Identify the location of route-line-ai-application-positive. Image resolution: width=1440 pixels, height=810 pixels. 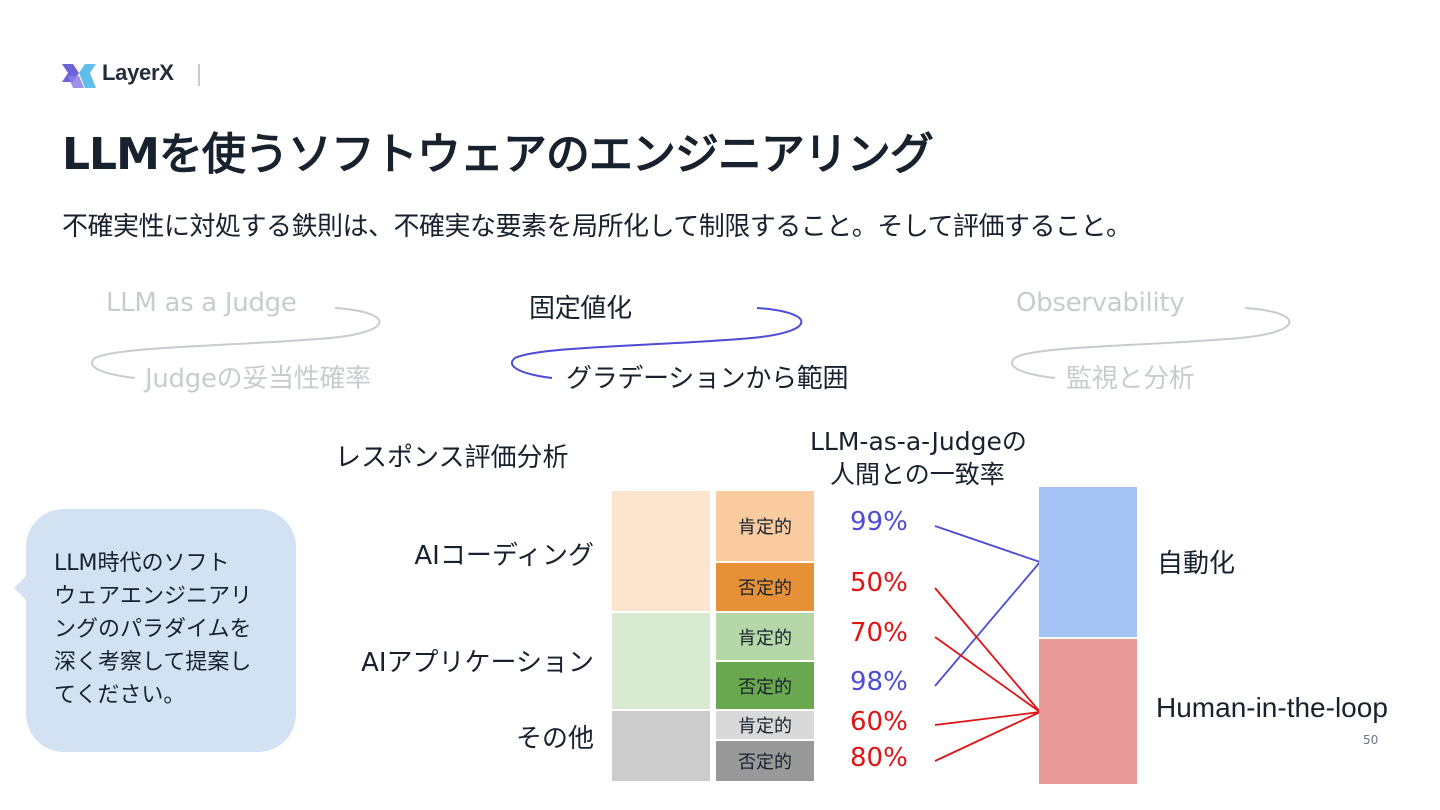
(987, 674).